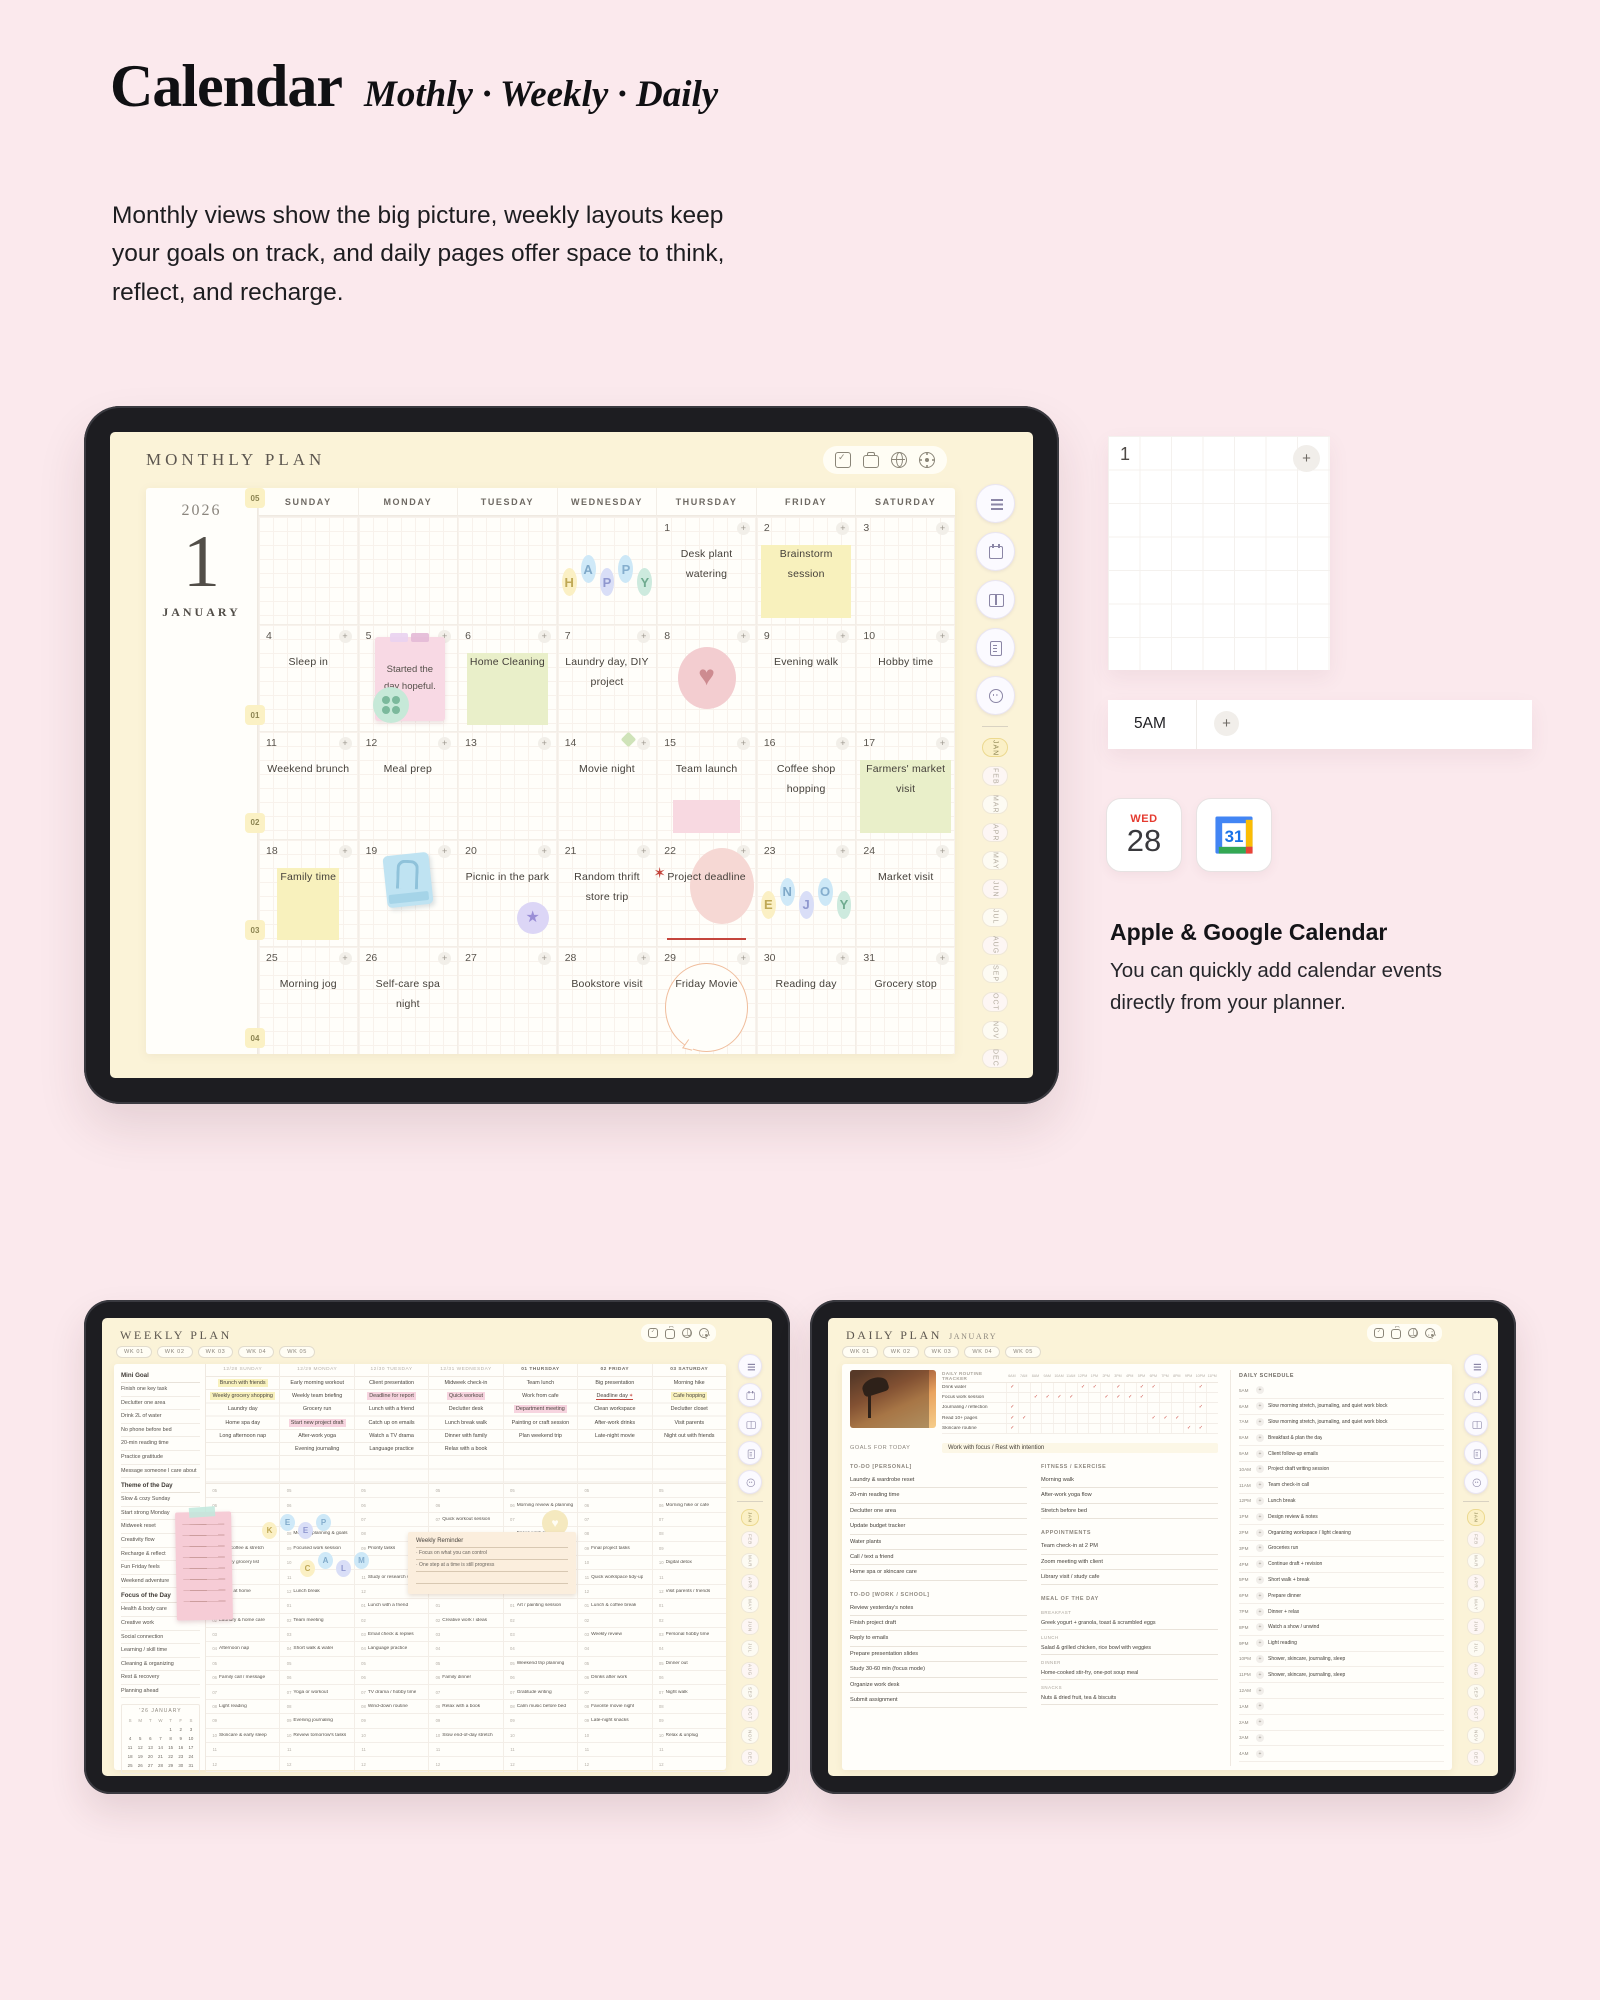 Image resolution: width=1600 pixels, height=2000 pixels. I want to click on calendar-day-cell: 4 + Sleep in, so click(308, 677).